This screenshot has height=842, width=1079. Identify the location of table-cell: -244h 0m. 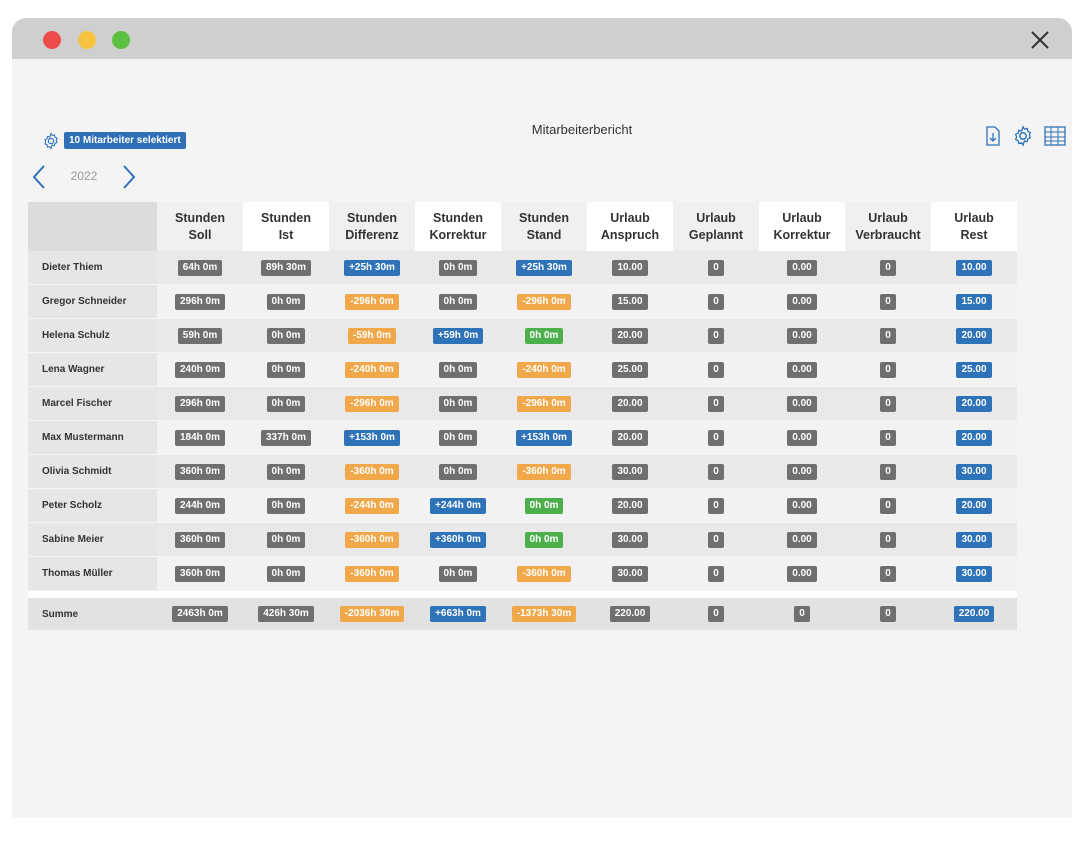
(372, 505).